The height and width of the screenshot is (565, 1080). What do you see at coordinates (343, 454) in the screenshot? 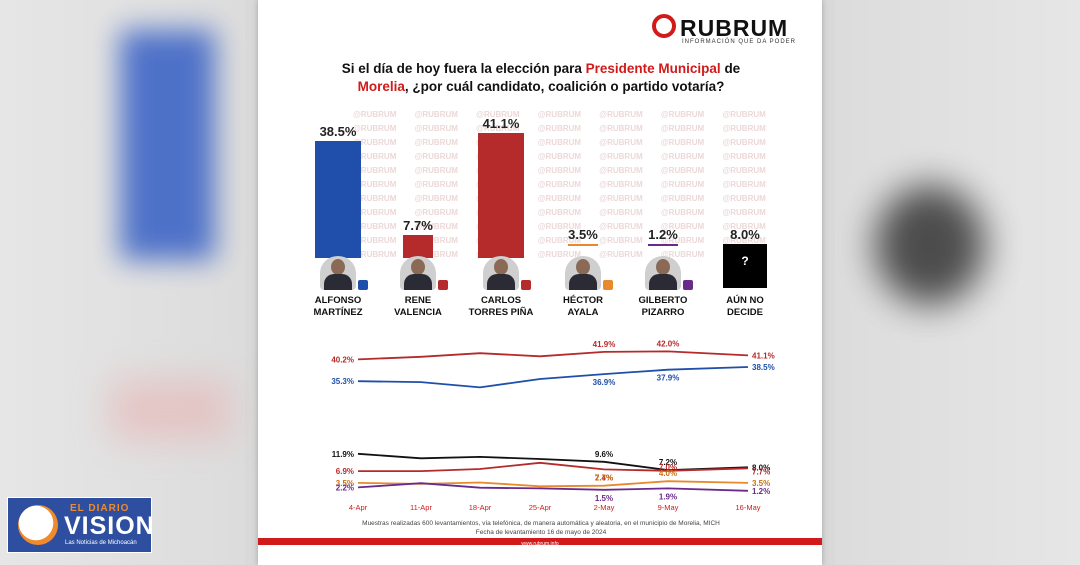
I see `trend-point-label: 11.9%` at bounding box center [343, 454].